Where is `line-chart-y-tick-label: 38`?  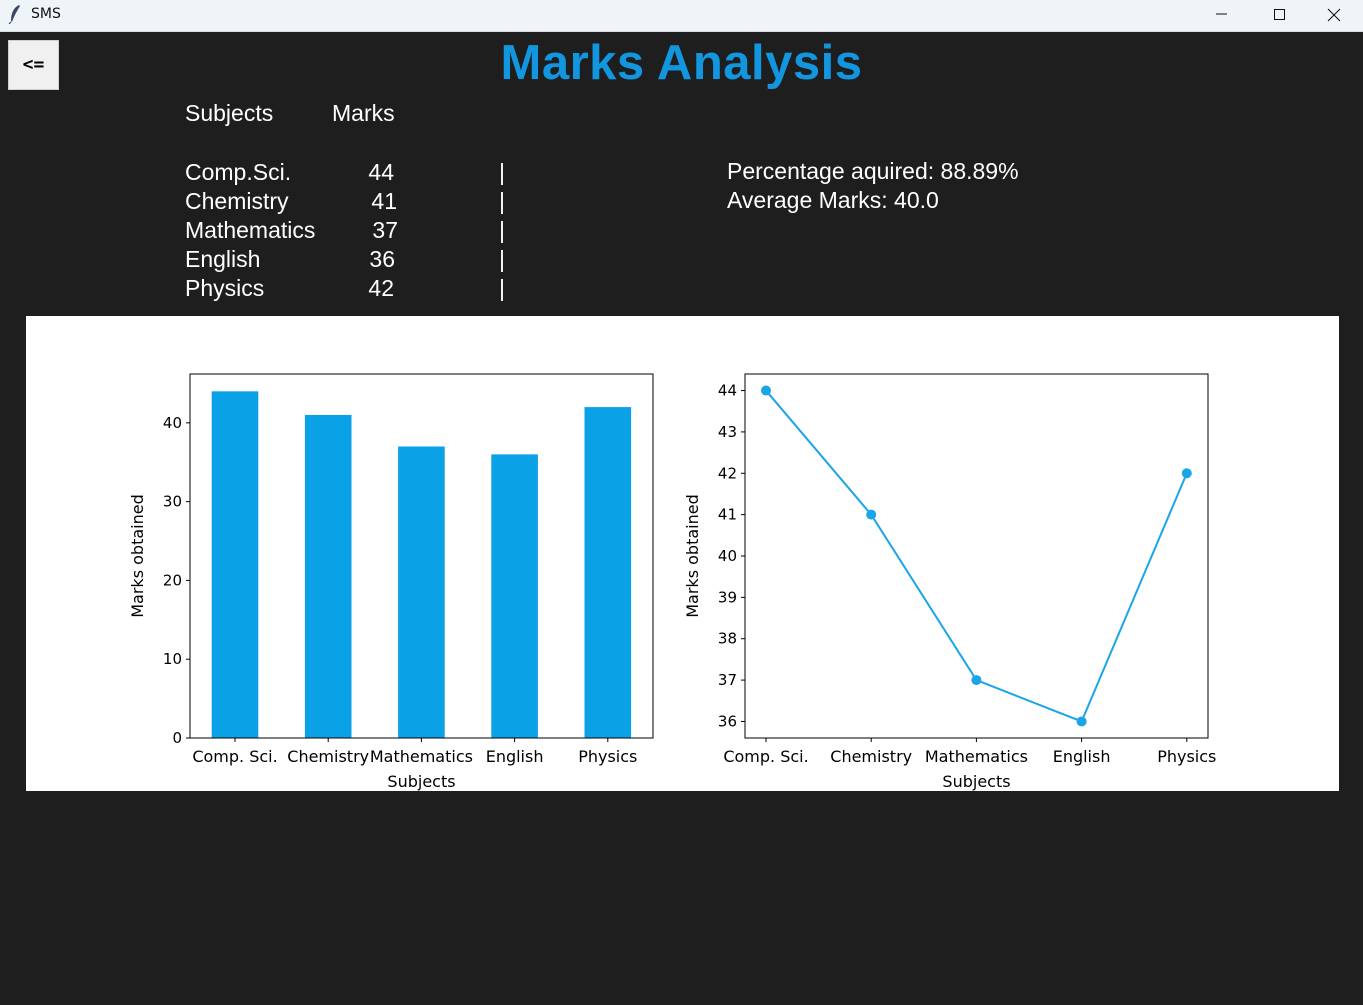
line-chart-y-tick-label: 38 is located at coordinates (727, 639).